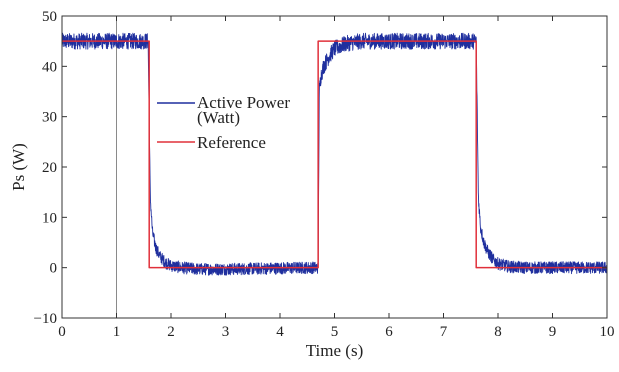 The height and width of the screenshot is (372, 619). What do you see at coordinates (62, 332) in the screenshot?
I see `x-tick-label: 0` at bounding box center [62, 332].